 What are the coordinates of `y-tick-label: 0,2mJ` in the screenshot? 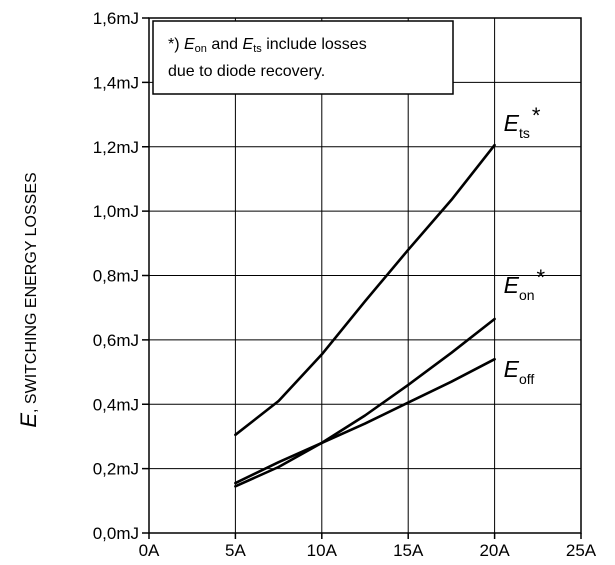 It's located at (116, 469).